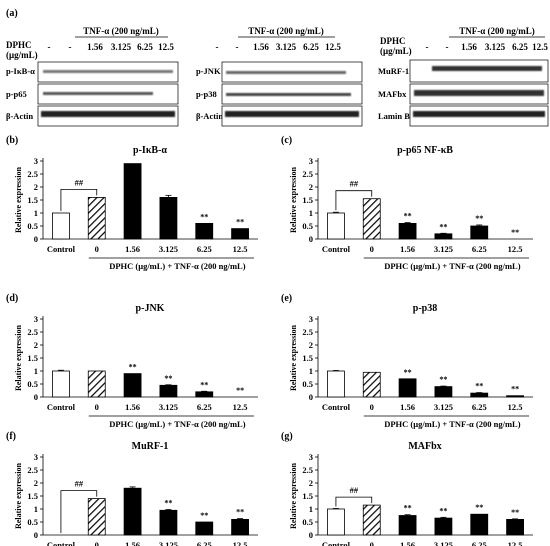 The width and height of the screenshot is (550, 546). I want to click on dphc-unit-1: (μg/mL), so click(22, 55).